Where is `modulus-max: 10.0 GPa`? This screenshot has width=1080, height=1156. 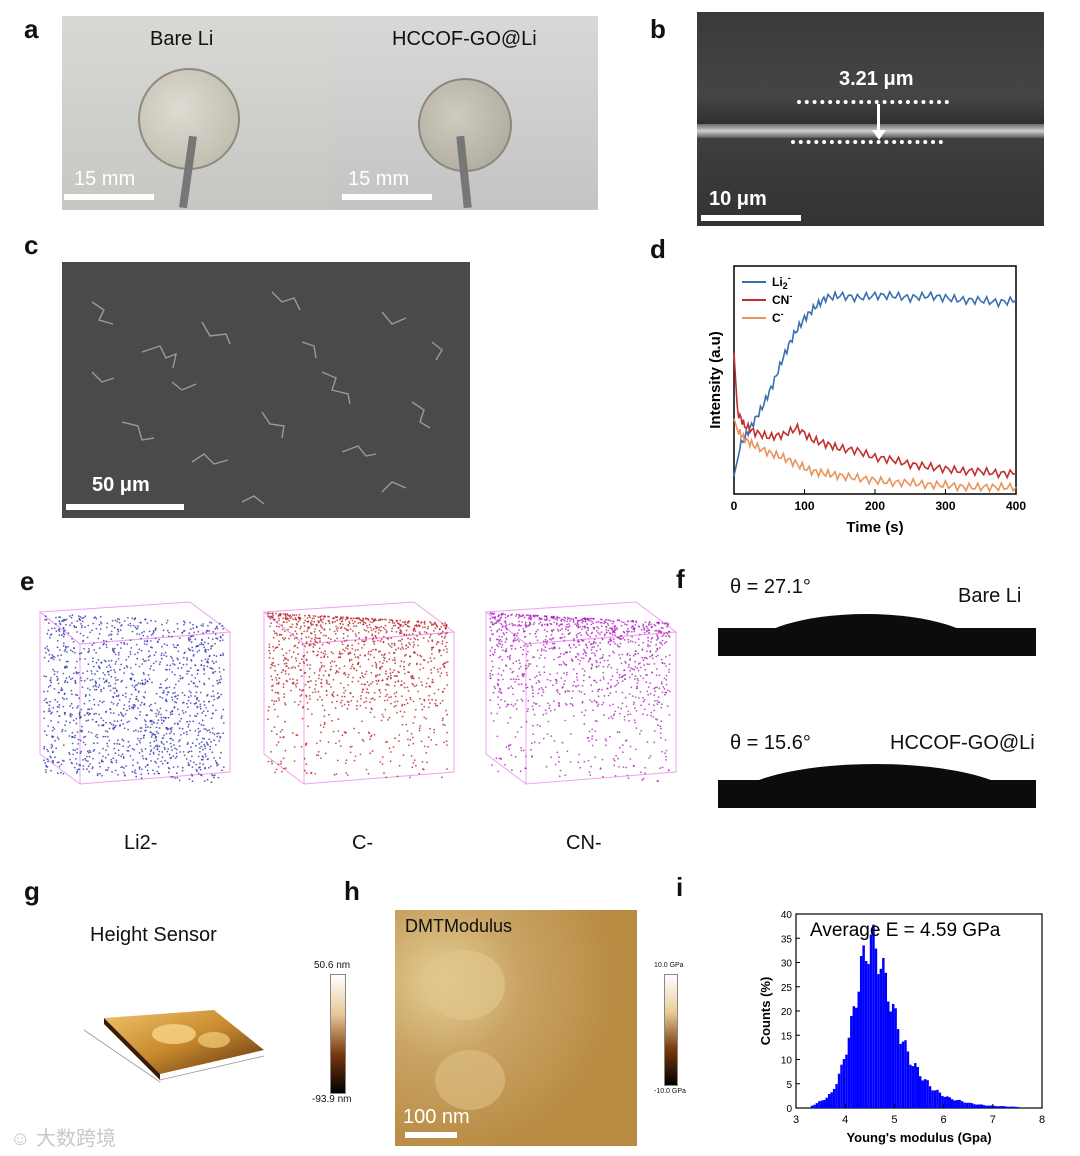 modulus-max: 10.0 GPa is located at coordinates (669, 965).